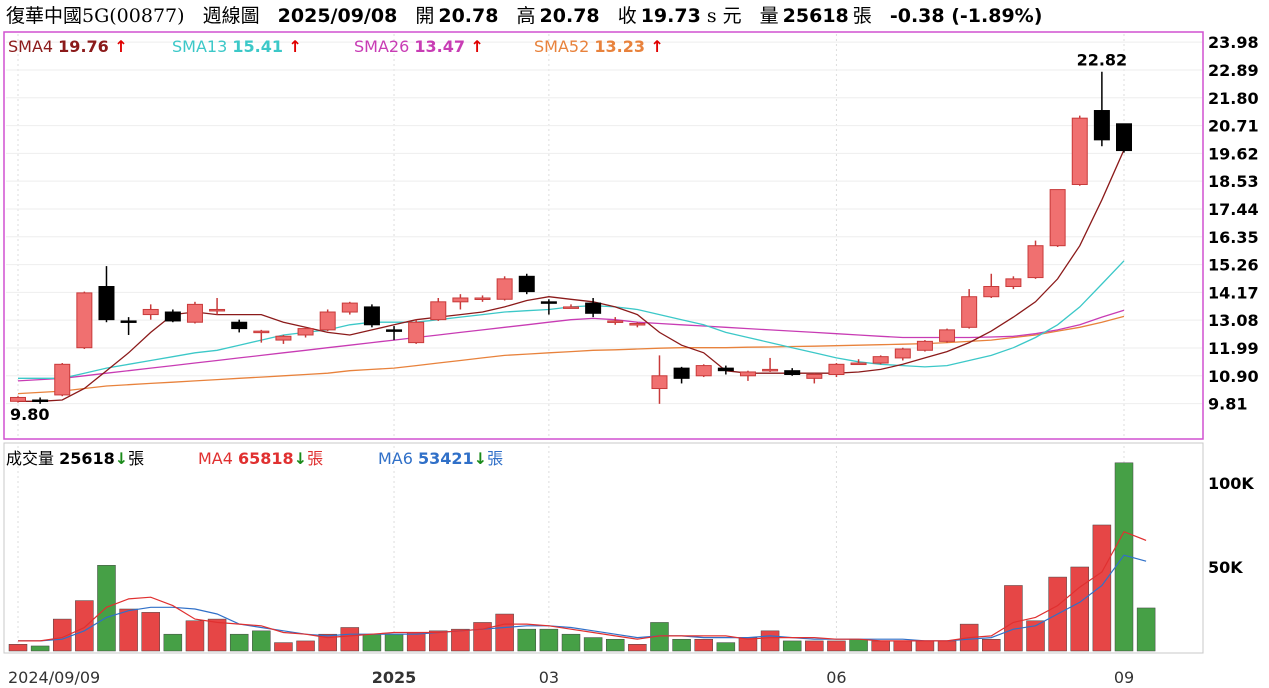 The height and width of the screenshot is (688, 1269). I want to click on min-price-label: 9.80, so click(29, 414).